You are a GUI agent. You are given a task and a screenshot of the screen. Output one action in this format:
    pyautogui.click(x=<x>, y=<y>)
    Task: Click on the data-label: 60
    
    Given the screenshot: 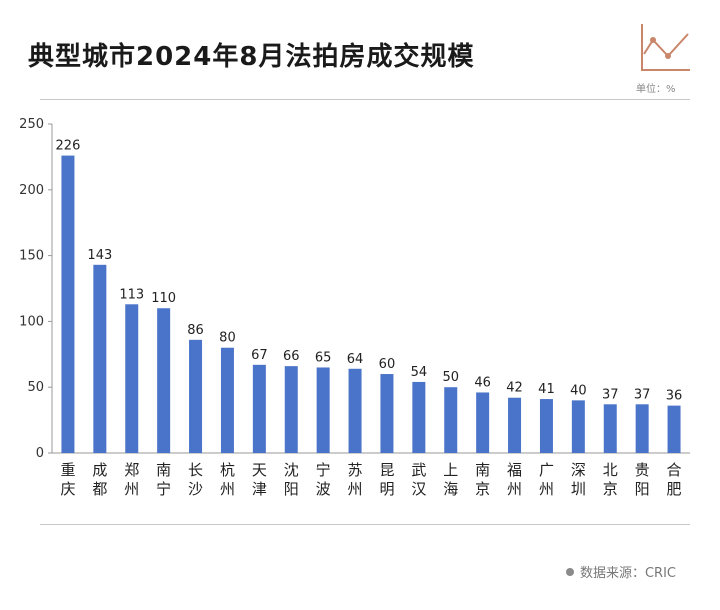 What is the action you would take?
    pyautogui.click(x=387, y=364)
    